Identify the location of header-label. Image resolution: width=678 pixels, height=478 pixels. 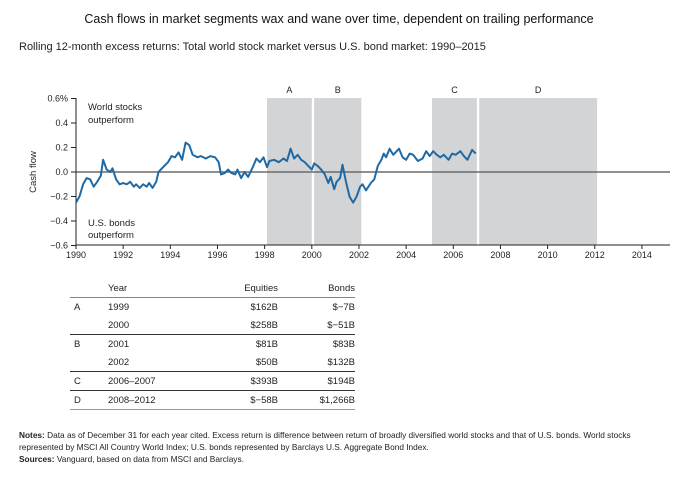
(89, 289).